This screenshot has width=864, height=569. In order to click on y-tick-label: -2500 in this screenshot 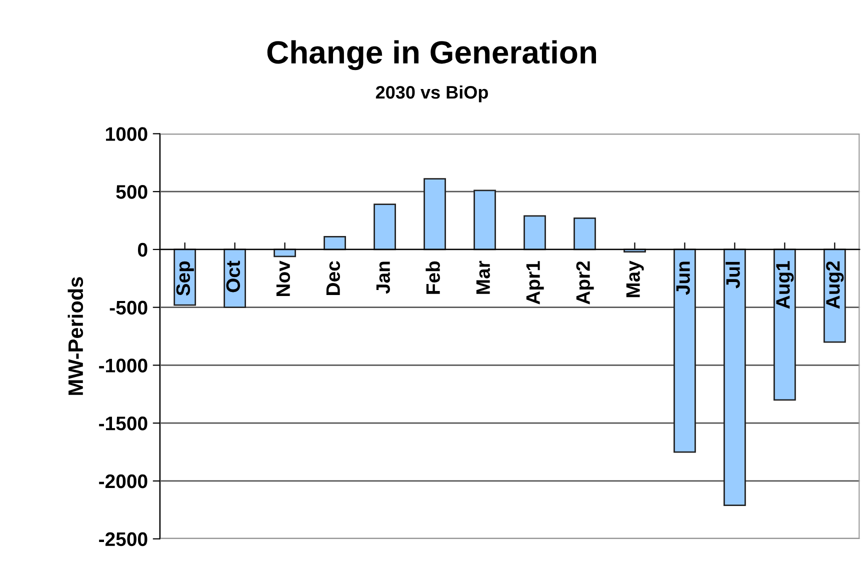, I will do `click(123, 539)`.